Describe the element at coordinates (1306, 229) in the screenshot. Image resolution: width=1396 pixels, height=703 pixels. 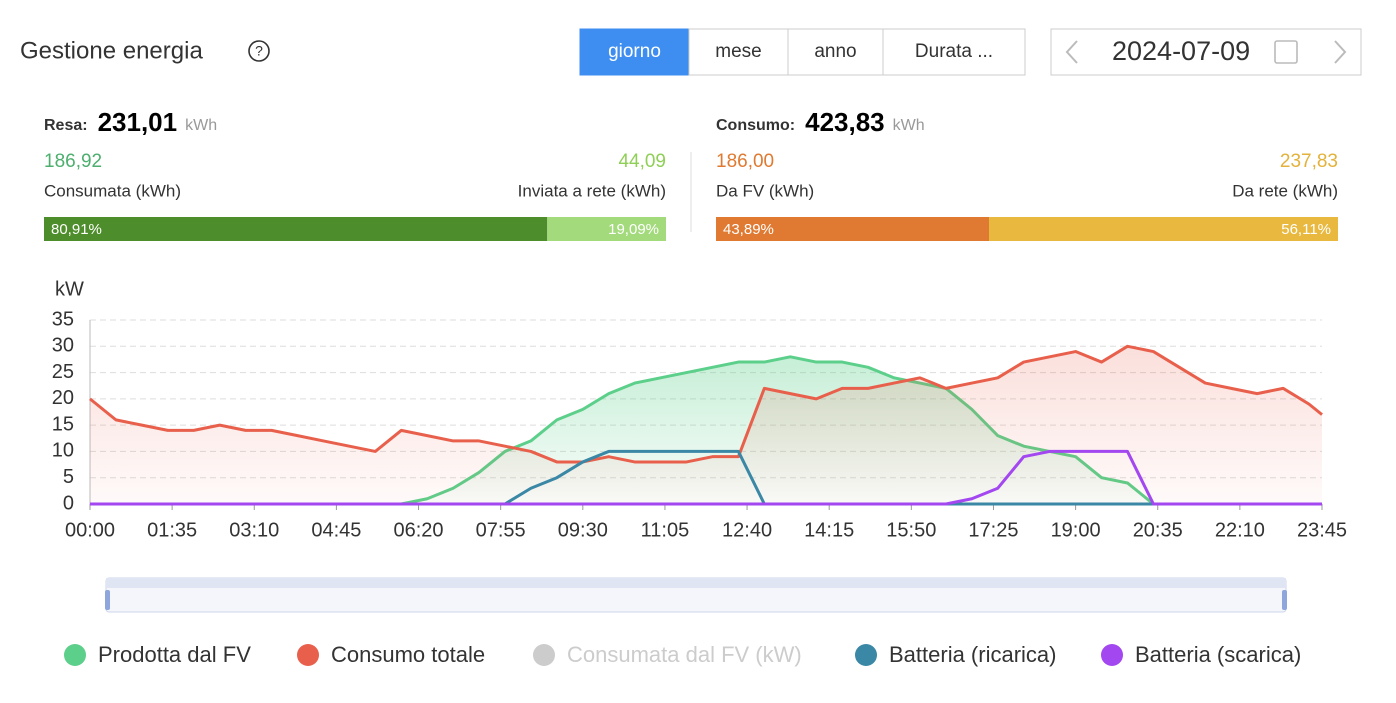
I see `share-label: 56,11%` at that location.